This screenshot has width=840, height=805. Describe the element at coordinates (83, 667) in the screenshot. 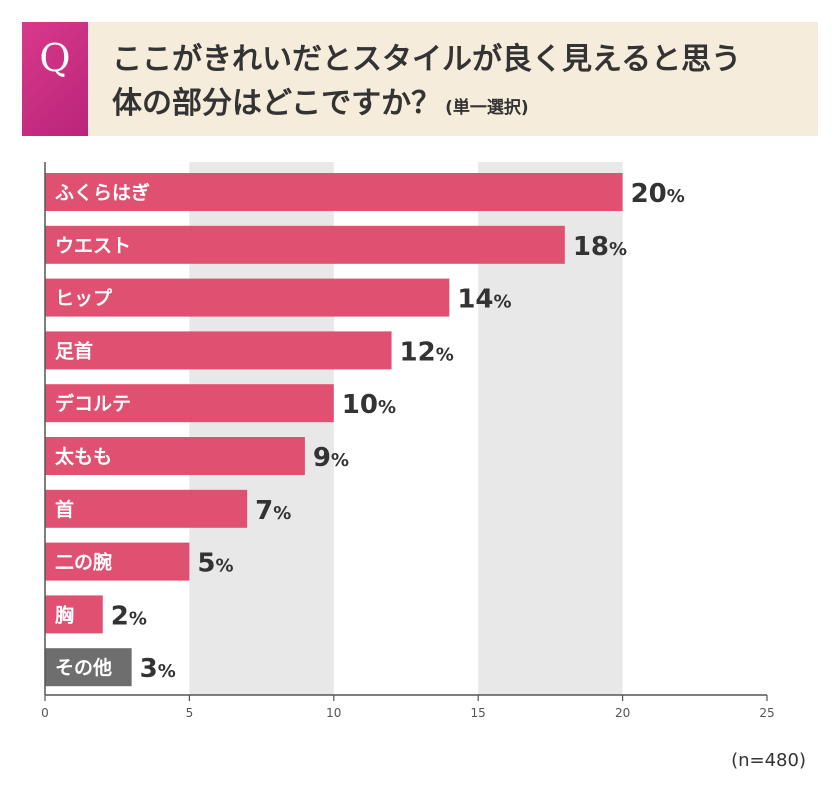

I see `bar-category-label: その他` at that location.